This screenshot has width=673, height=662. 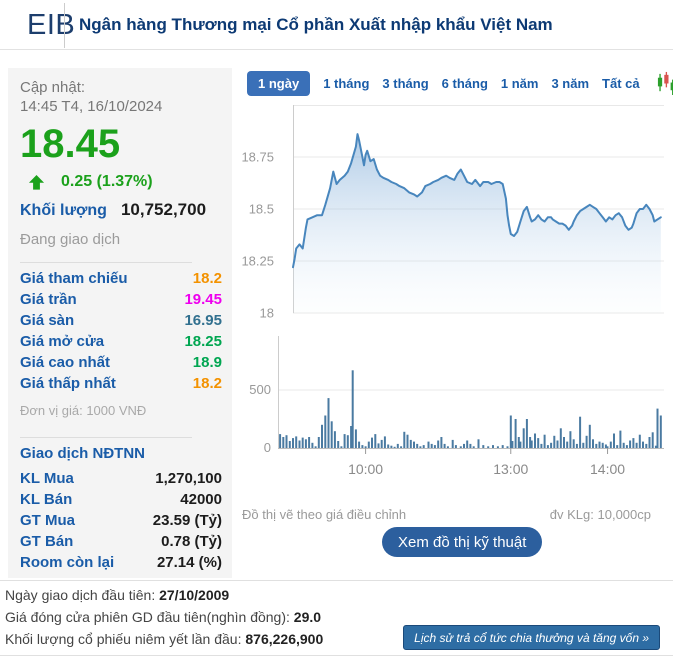 I want to click on technical-chart-button: Xem đồ thị kỹ thuật, so click(x=462, y=542).